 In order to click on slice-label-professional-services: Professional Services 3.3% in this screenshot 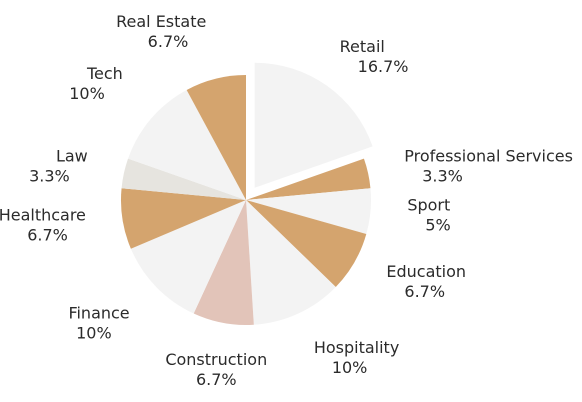, I will do `click(488, 165)`.